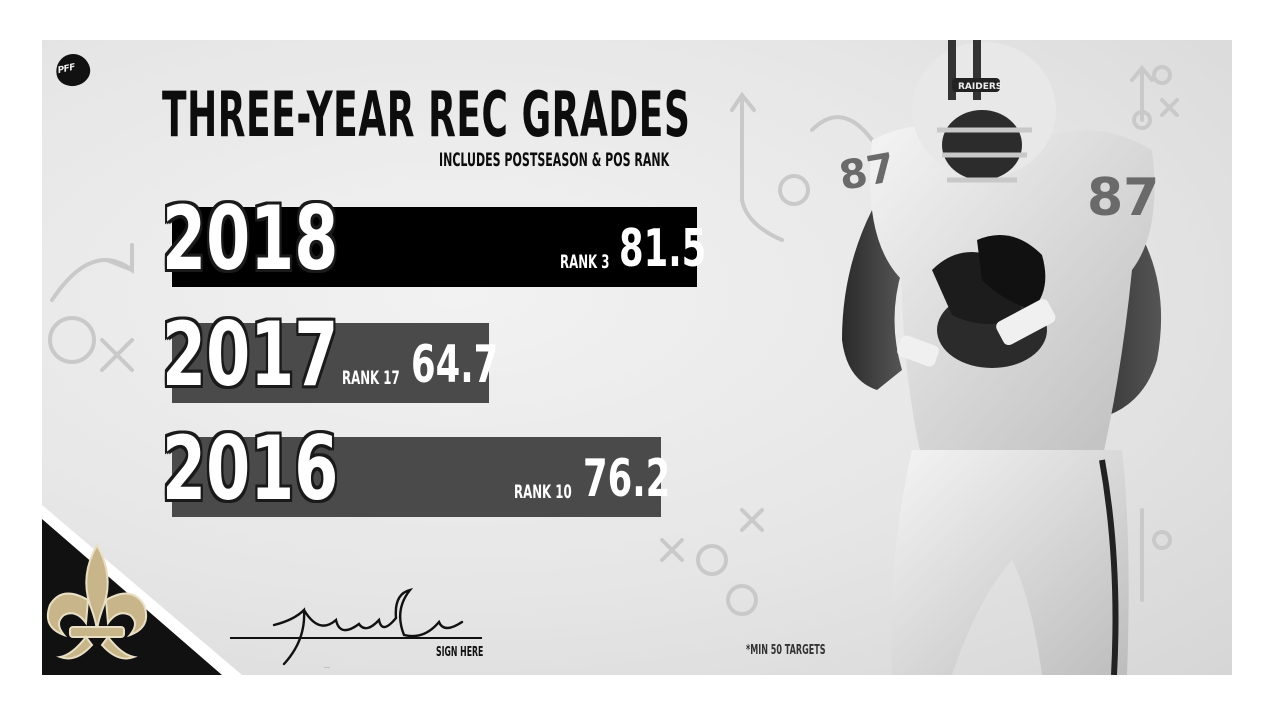 The height and width of the screenshot is (717, 1276). Describe the element at coordinates (250, 468) in the screenshot. I see `category-label-2016: 2016` at that location.